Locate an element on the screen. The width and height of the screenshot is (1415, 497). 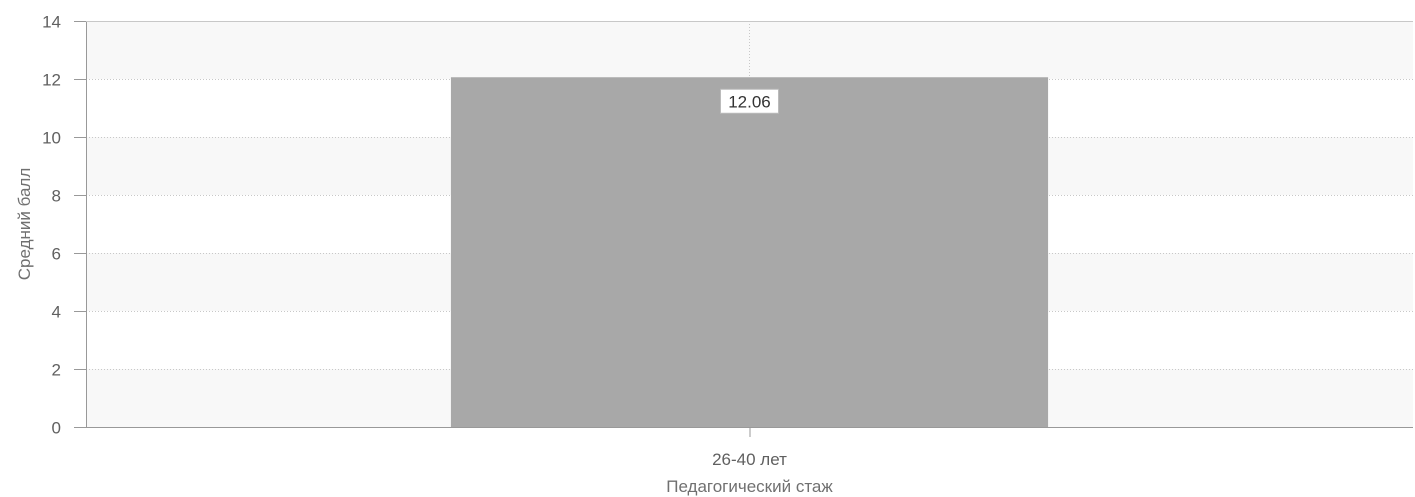
y-tick-label: 14 is located at coordinates (51, 22).